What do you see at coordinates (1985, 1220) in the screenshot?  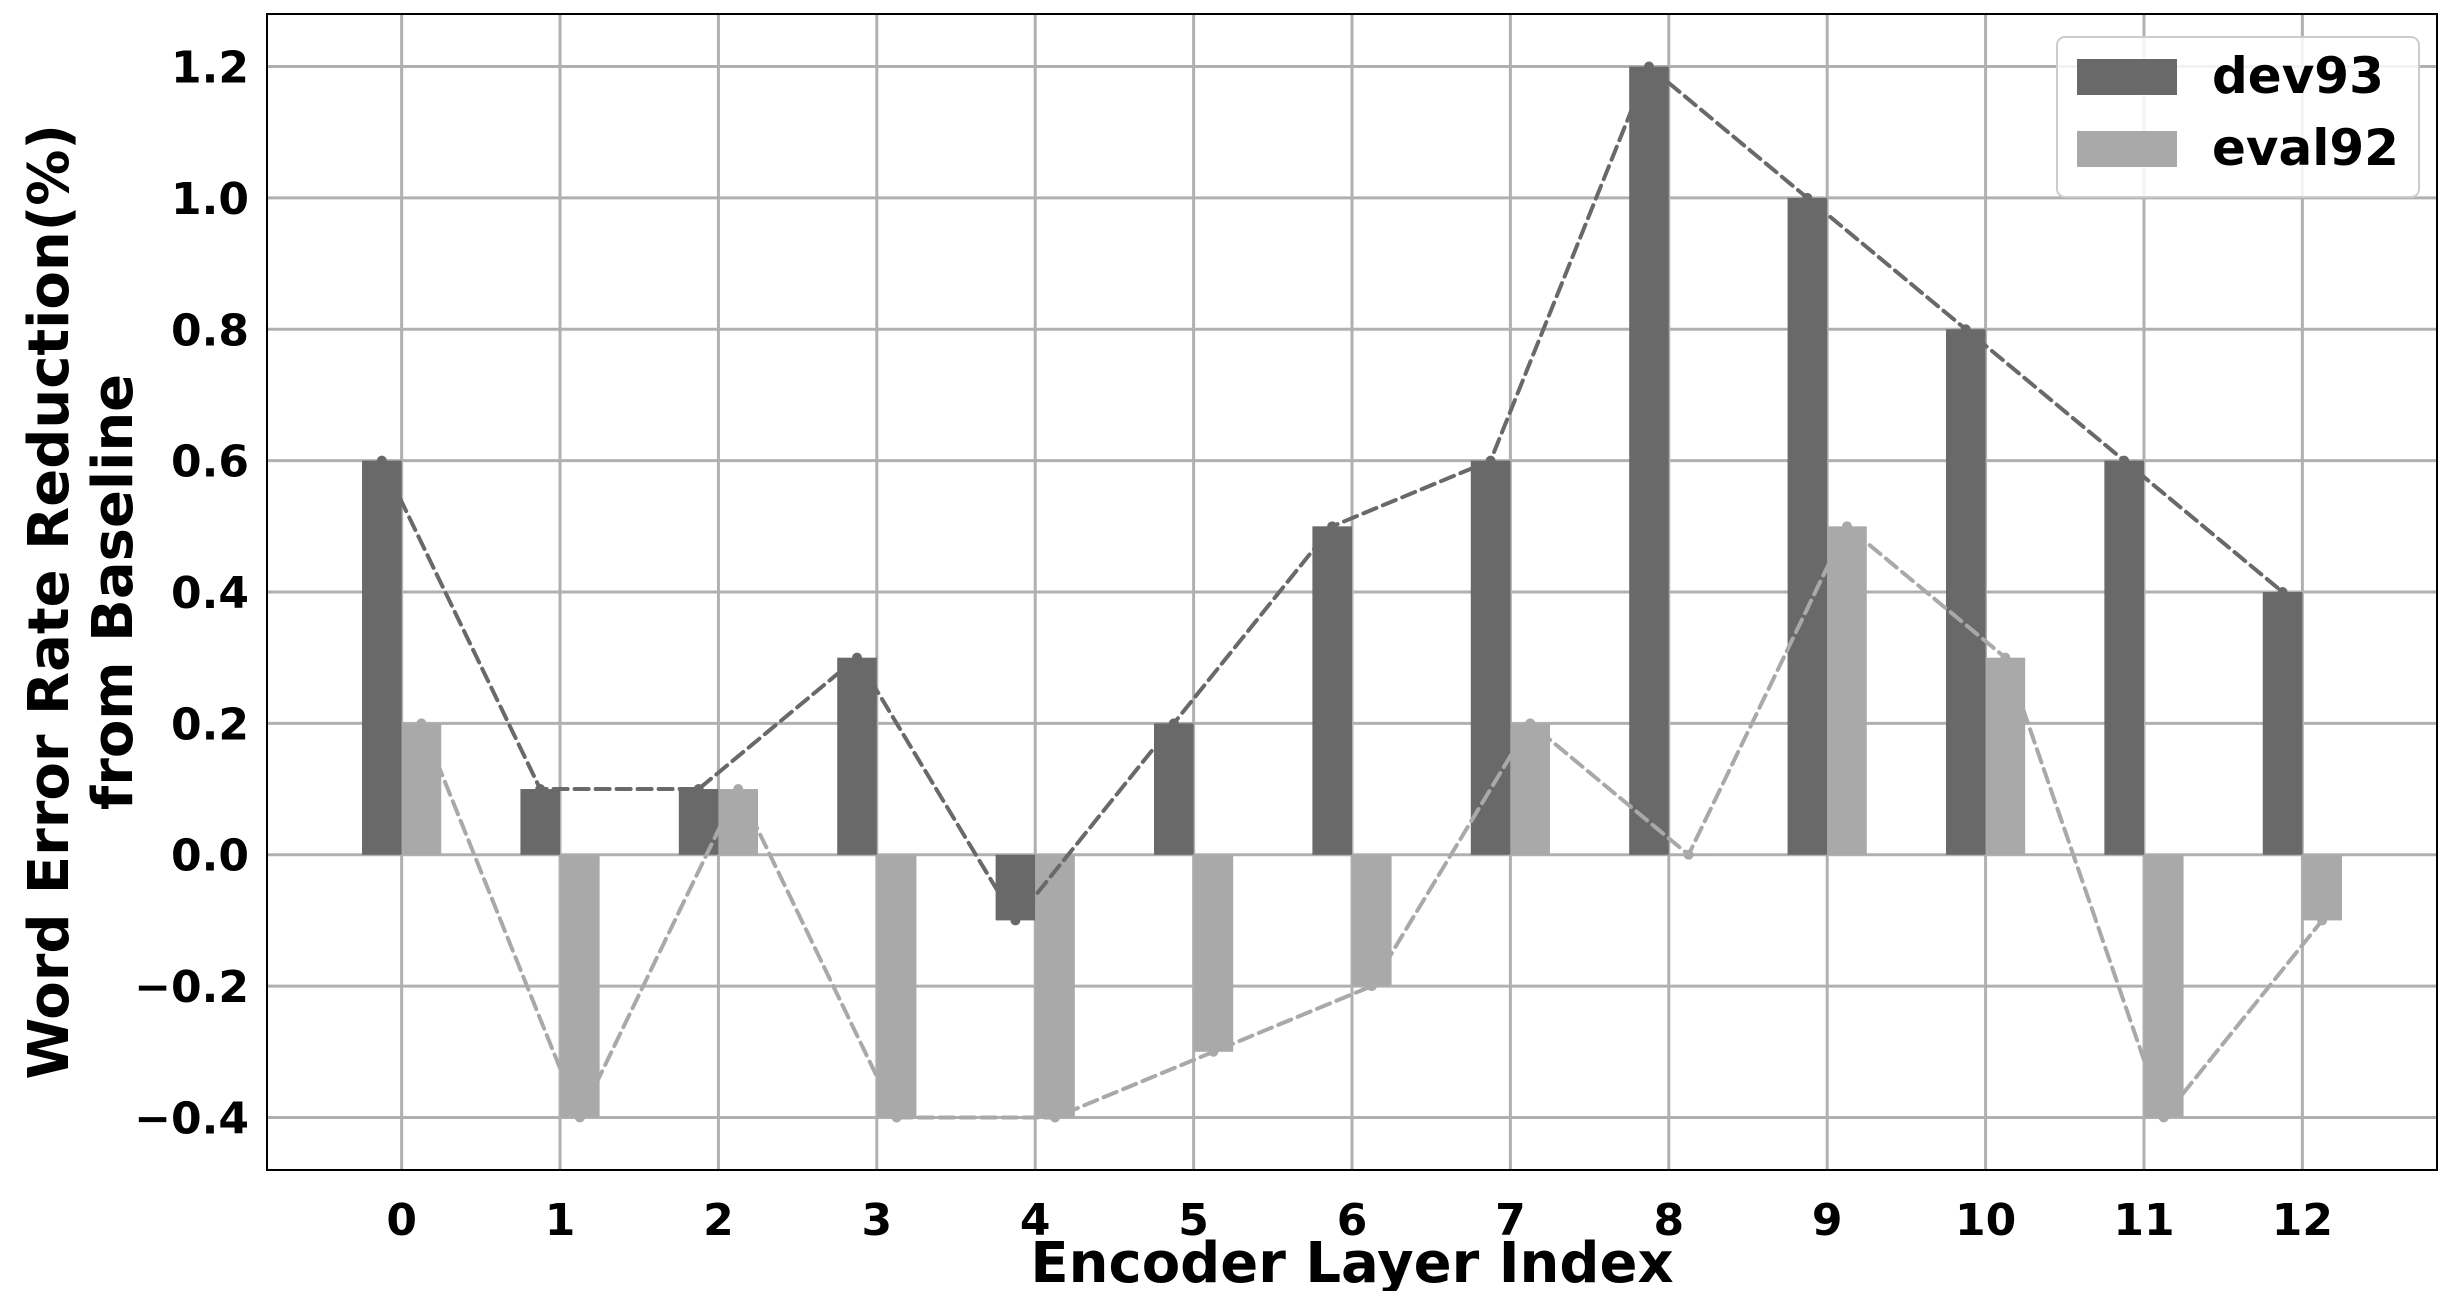 I see `x-tick-label-10: 10` at bounding box center [1985, 1220].